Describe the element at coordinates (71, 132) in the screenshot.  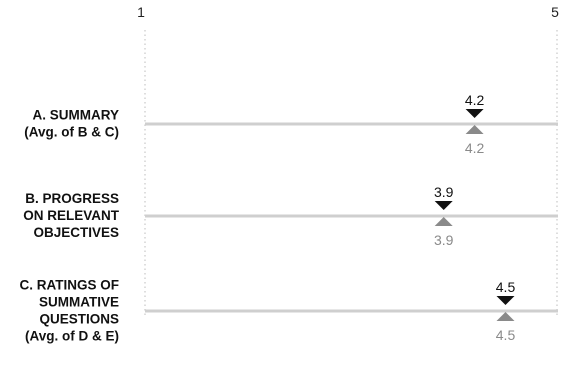
I see `row-label-line: (Avg. of B & C)` at that location.